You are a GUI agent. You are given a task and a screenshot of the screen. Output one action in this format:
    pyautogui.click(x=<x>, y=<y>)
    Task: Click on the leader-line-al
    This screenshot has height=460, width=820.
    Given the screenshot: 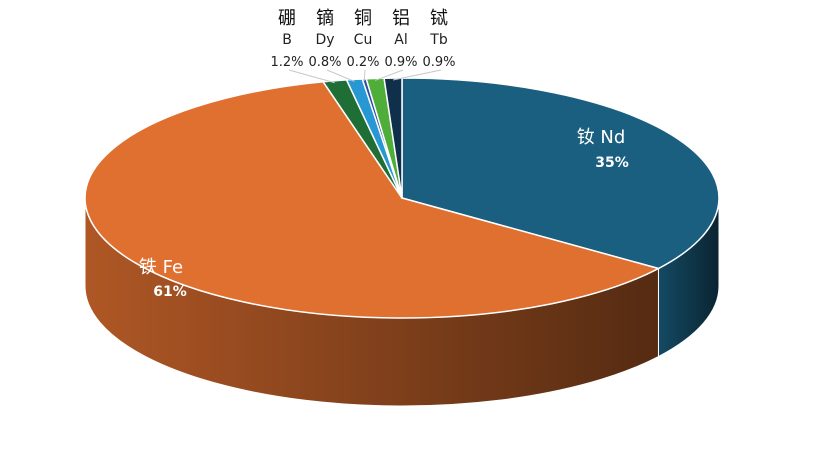 What is the action you would take?
    pyautogui.click(x=389, y=75)
    